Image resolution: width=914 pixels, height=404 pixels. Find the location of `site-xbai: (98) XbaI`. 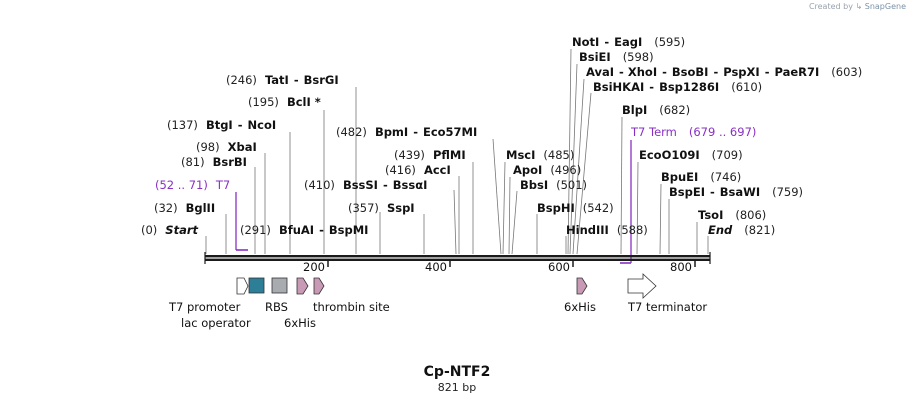

site-xbai: (98) XbaI is located at coordinates (226, 147).